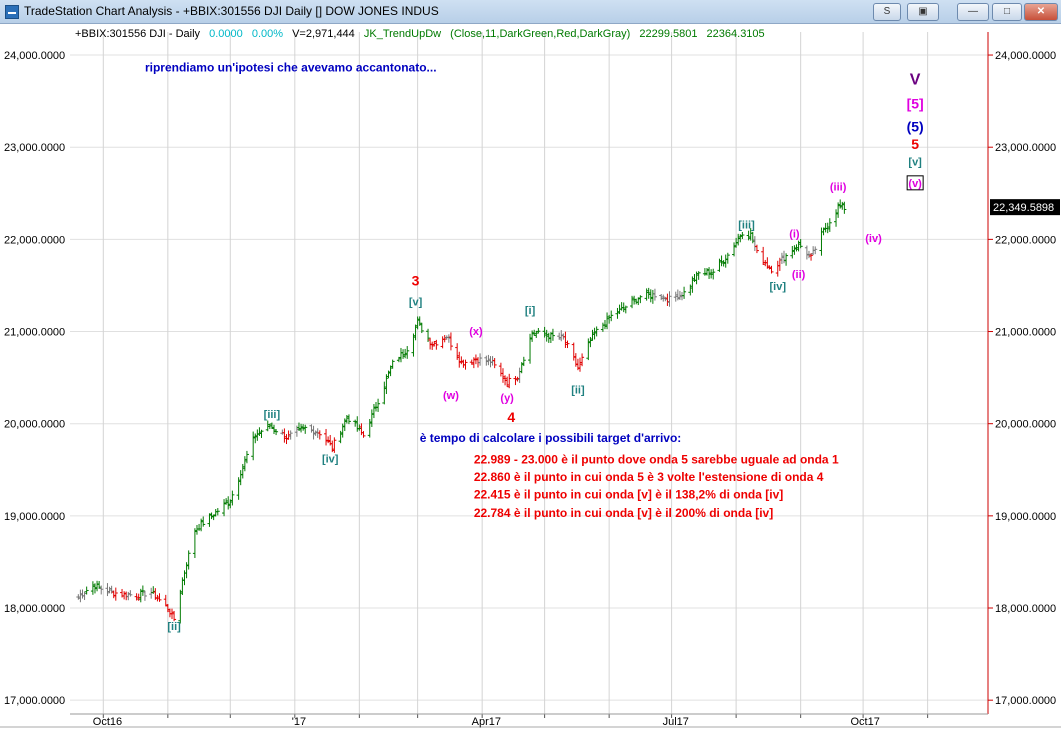 Image resolution: width=1061 pixels, height=733 pixels. I want to click on wave-annotation: (iv), so click(873, 239).